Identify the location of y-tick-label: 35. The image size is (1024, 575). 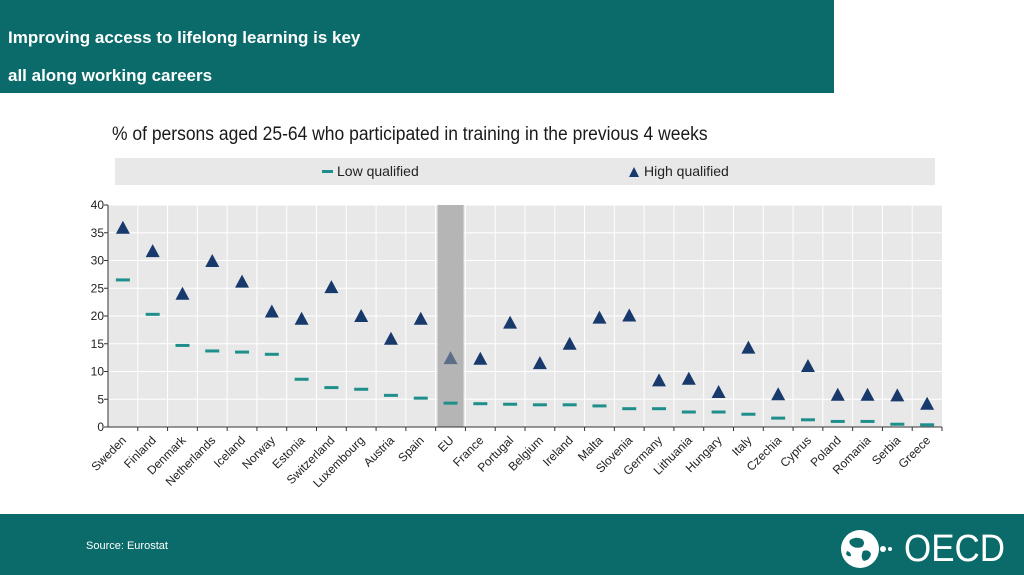
(98, 233).